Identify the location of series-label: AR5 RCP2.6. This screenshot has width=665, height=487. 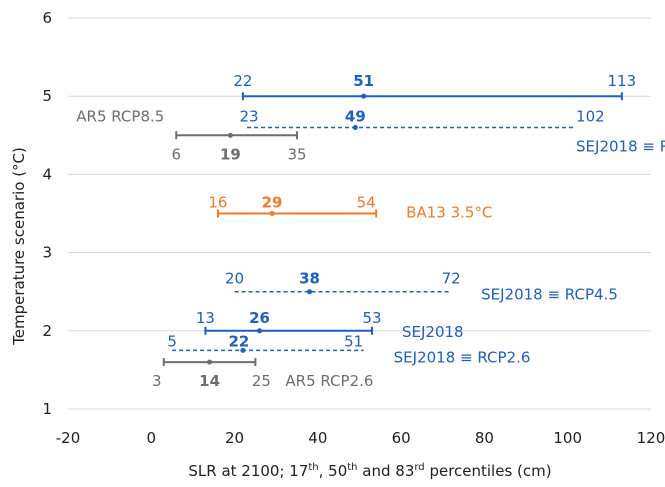
(329, 381).